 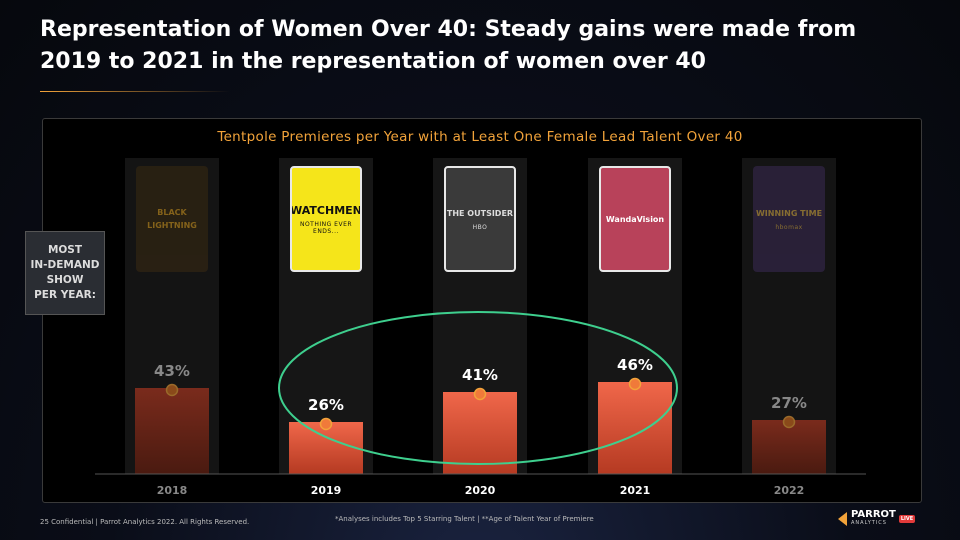 What do you see at coordinates (789, 403) in the screenshot?
I see `data-label: 27%` at bounding box center [789, 403].